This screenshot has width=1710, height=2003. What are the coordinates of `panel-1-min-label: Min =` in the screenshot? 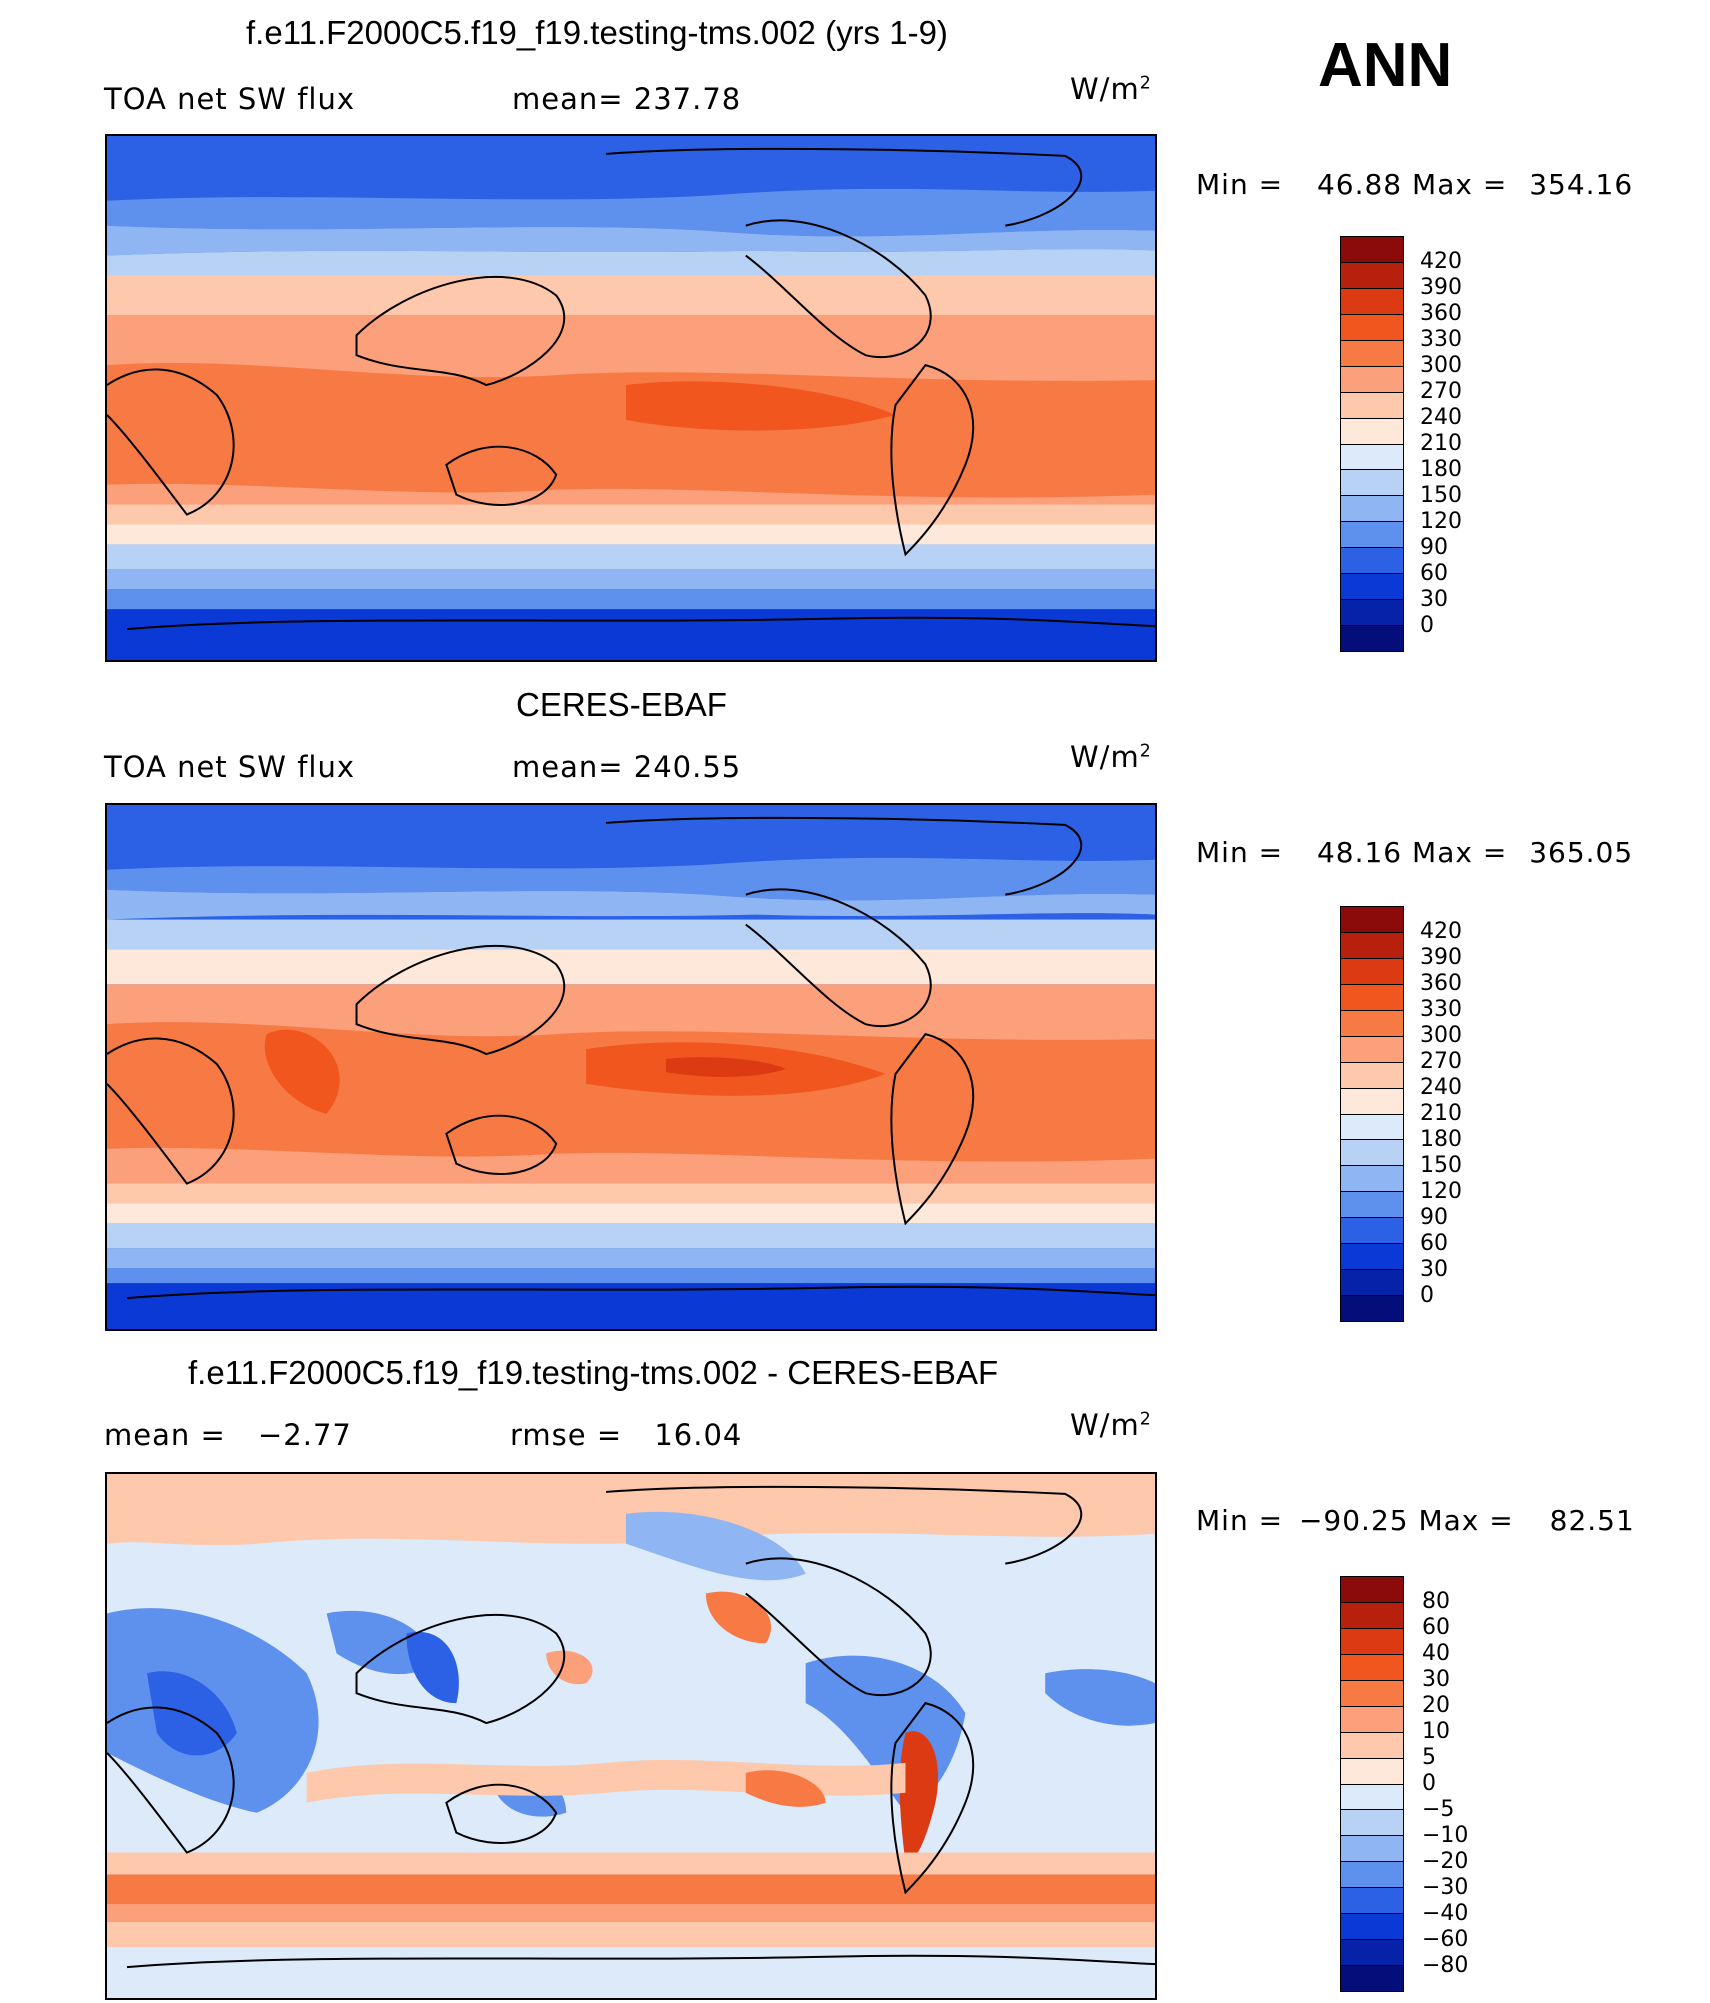 It's located at (1240, 184).